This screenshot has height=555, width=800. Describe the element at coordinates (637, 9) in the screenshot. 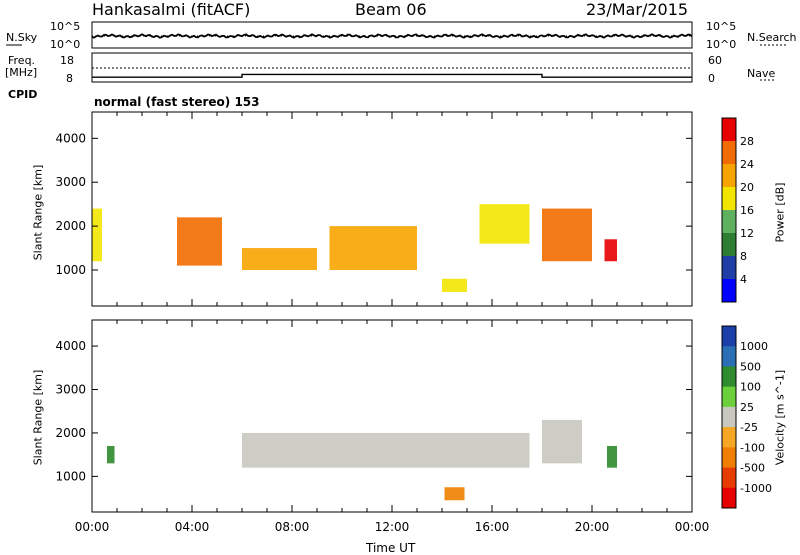

I see `date-title: 23/Mar/2015` at that location.